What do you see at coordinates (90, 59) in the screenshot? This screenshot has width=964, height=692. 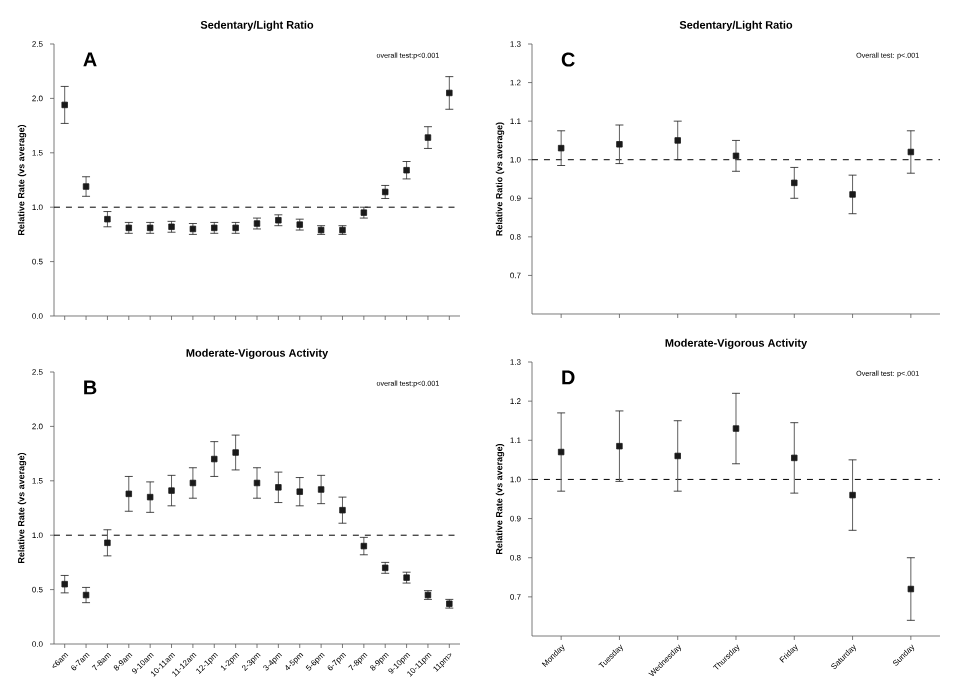 I see `annotation: A` at bounding box center [90, 59].